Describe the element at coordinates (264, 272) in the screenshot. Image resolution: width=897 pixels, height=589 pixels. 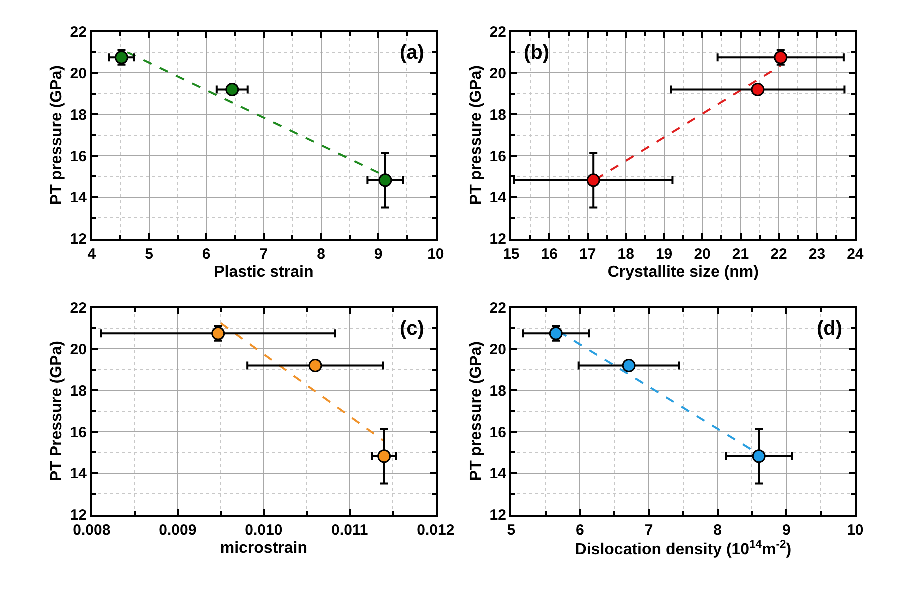
I see `x-axis-title: Plastic strain` at that location.